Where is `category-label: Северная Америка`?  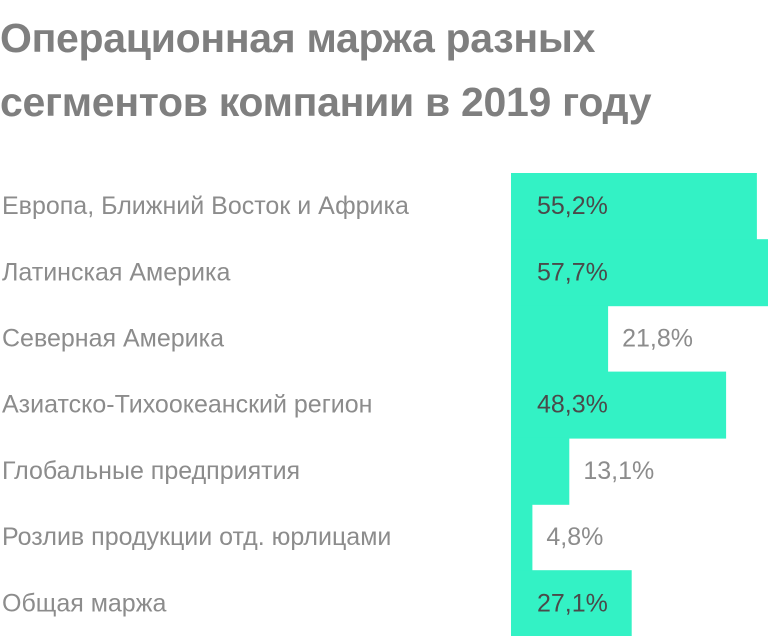 category-label: Северная Америка is located at coordinates (113, 339).